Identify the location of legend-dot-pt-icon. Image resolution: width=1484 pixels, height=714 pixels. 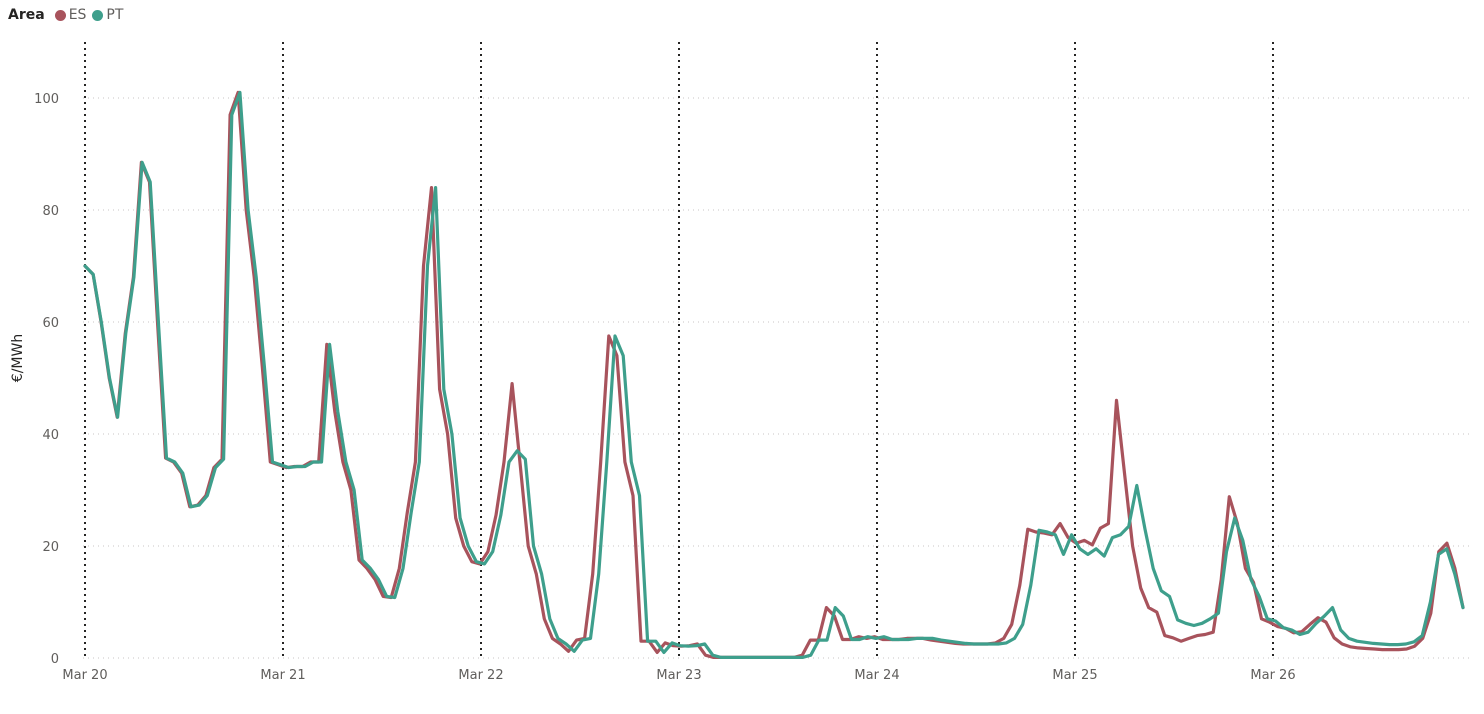
(98, 15).